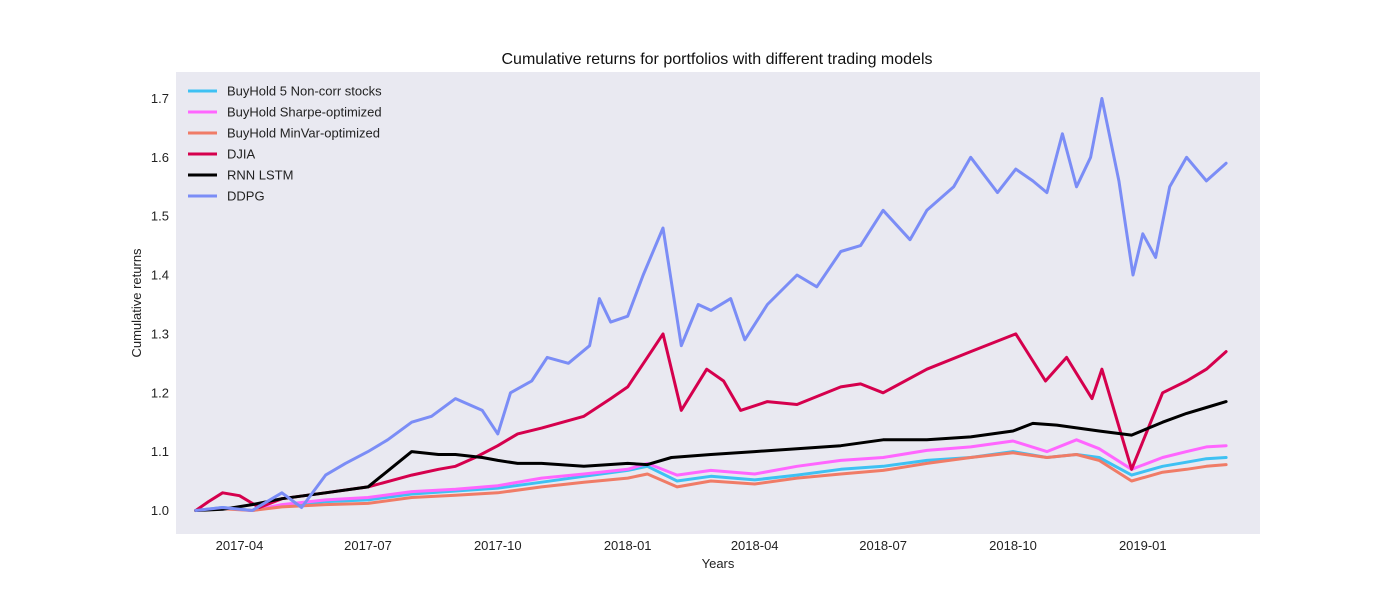 The height and width of the screenshot is (600, 1400). Describe the element at coordinates (368, 545) in the screenshot. I see `x-tick-label-1: 2017-07` at that location.